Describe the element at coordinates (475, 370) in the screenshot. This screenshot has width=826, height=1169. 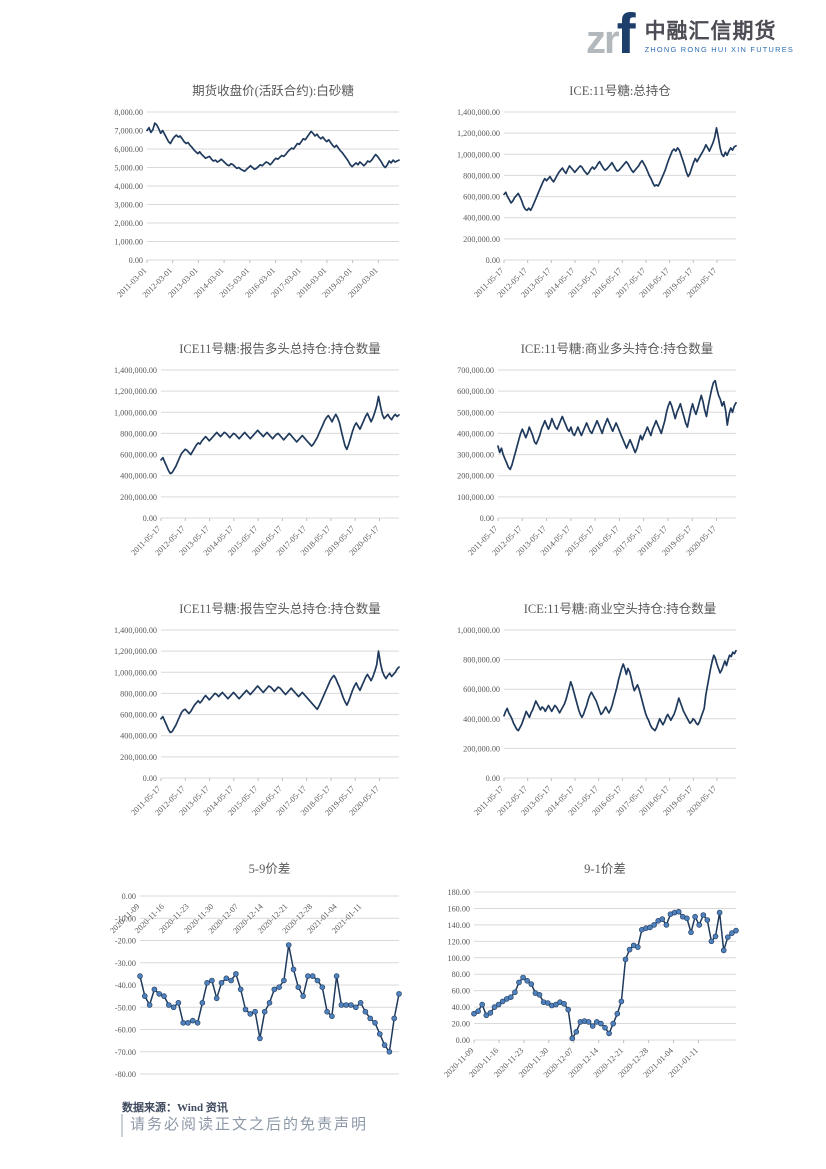
I see `svg-text: 700,000.00` at that location.